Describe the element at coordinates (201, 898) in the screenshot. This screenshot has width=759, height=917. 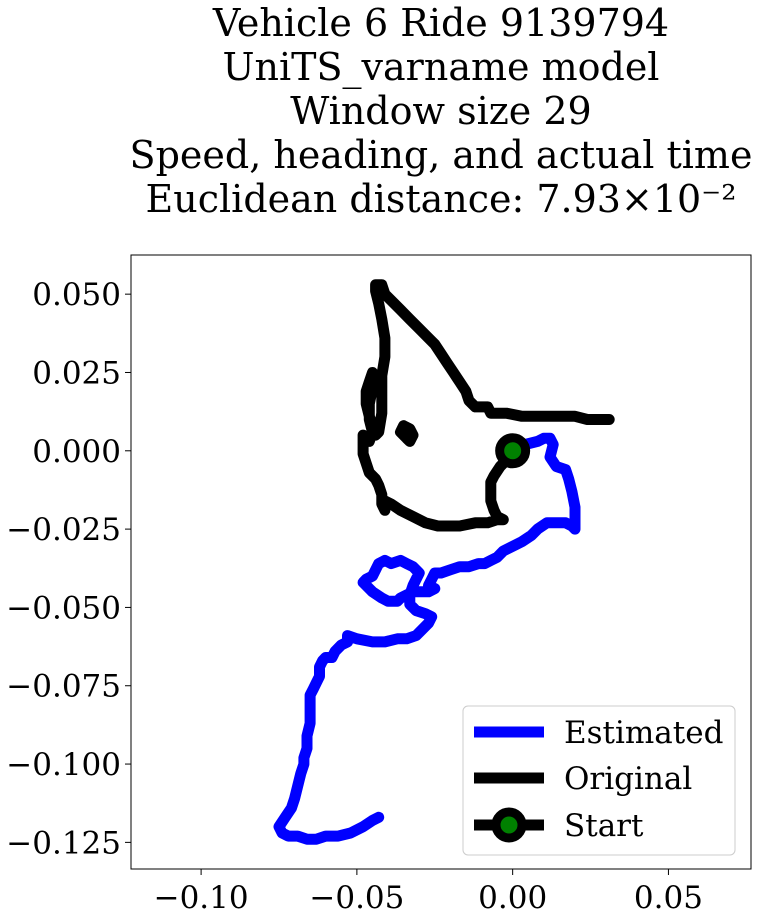
I see `x-tick-label: −0.10` at that location.